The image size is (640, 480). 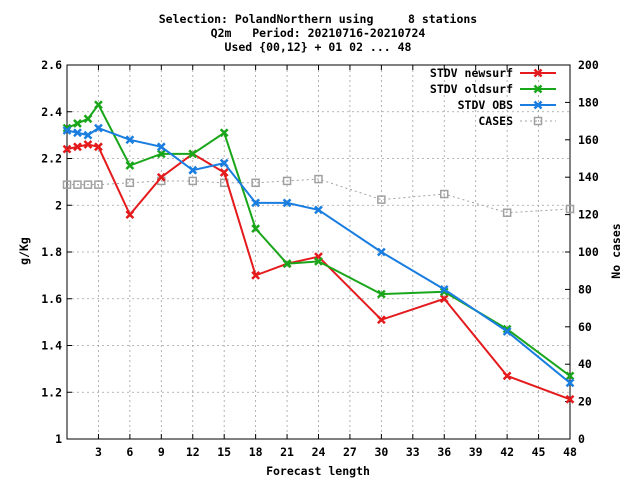 I want to click on title-line-3: Used {00,12} + 01 02 ... 48, so click(x=318, y=47).